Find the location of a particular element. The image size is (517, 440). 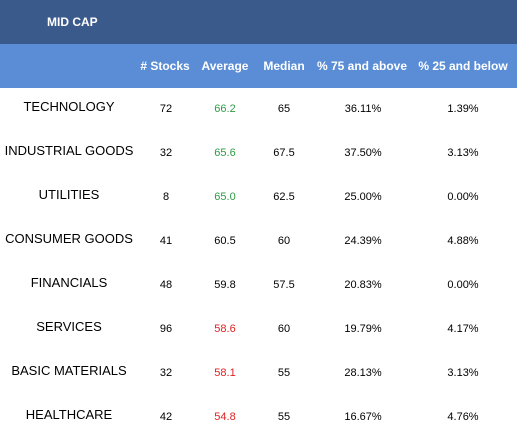

header-median: Median is located at coordinates (284, 66).